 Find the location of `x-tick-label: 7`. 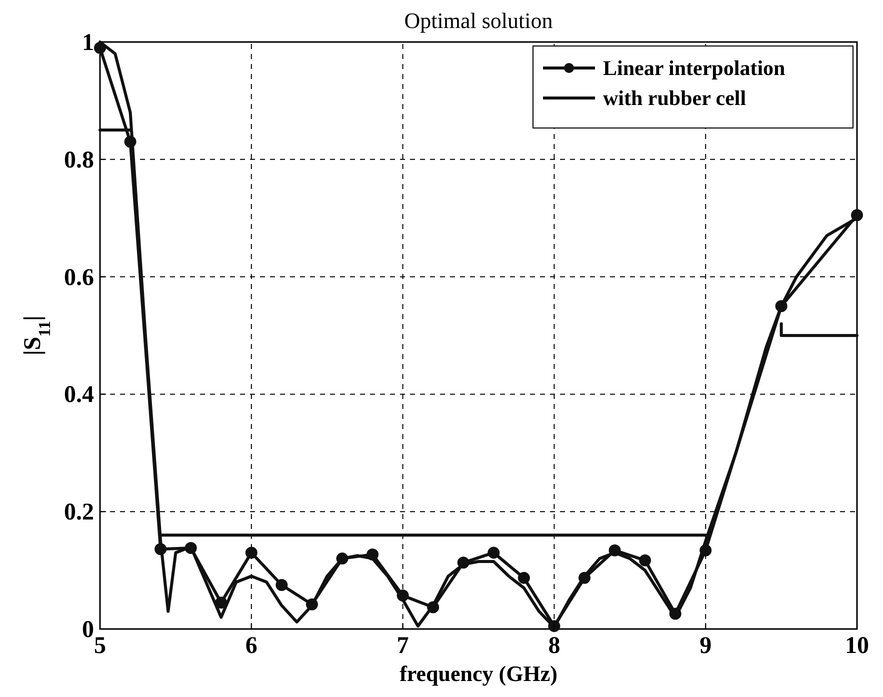

x-tick-label: 7 is located at coordinates (402, 646).